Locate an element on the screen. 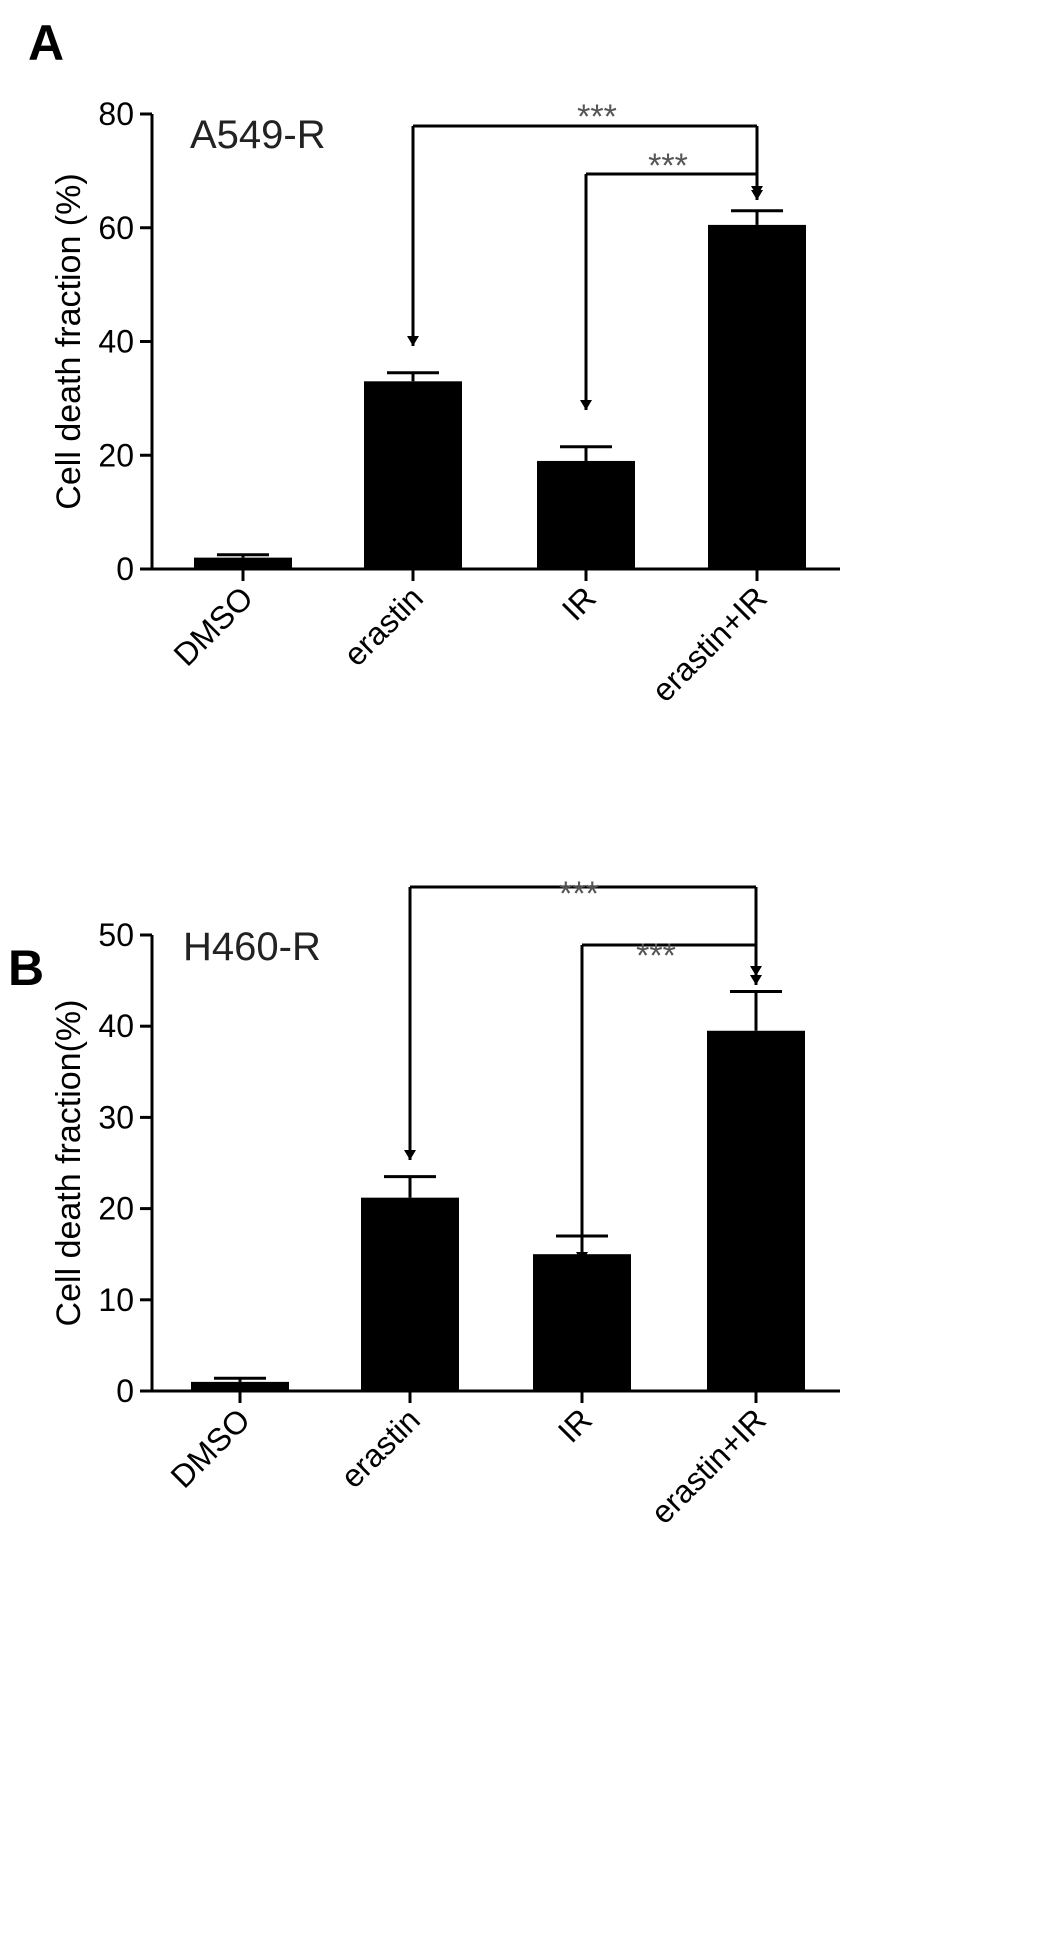 The height and width of the screenshot is (1946, 1063). y-axis-label: Cell death fraction(%) is located at coordinates (69, 1163).